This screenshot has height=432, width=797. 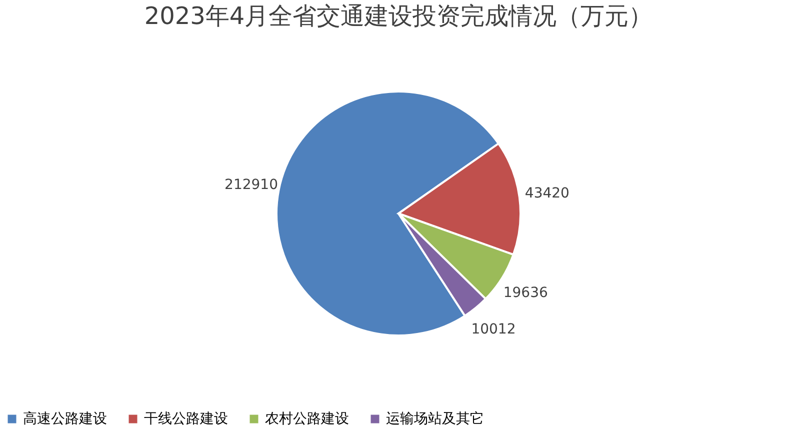 I want to click on data-label: 10012, so click(x=493, y=330).